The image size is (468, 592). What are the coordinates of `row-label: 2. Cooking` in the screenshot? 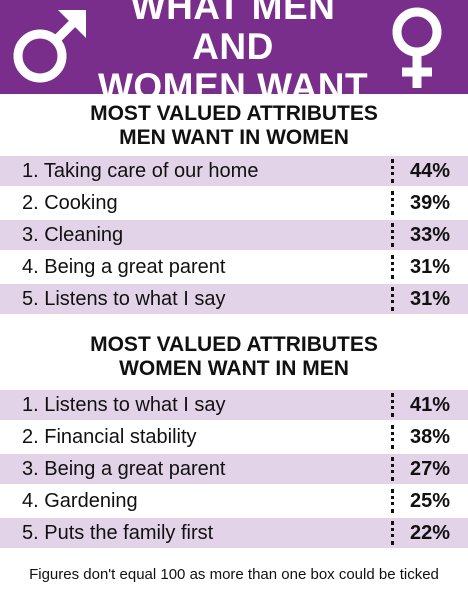 It's located at (70, 202).